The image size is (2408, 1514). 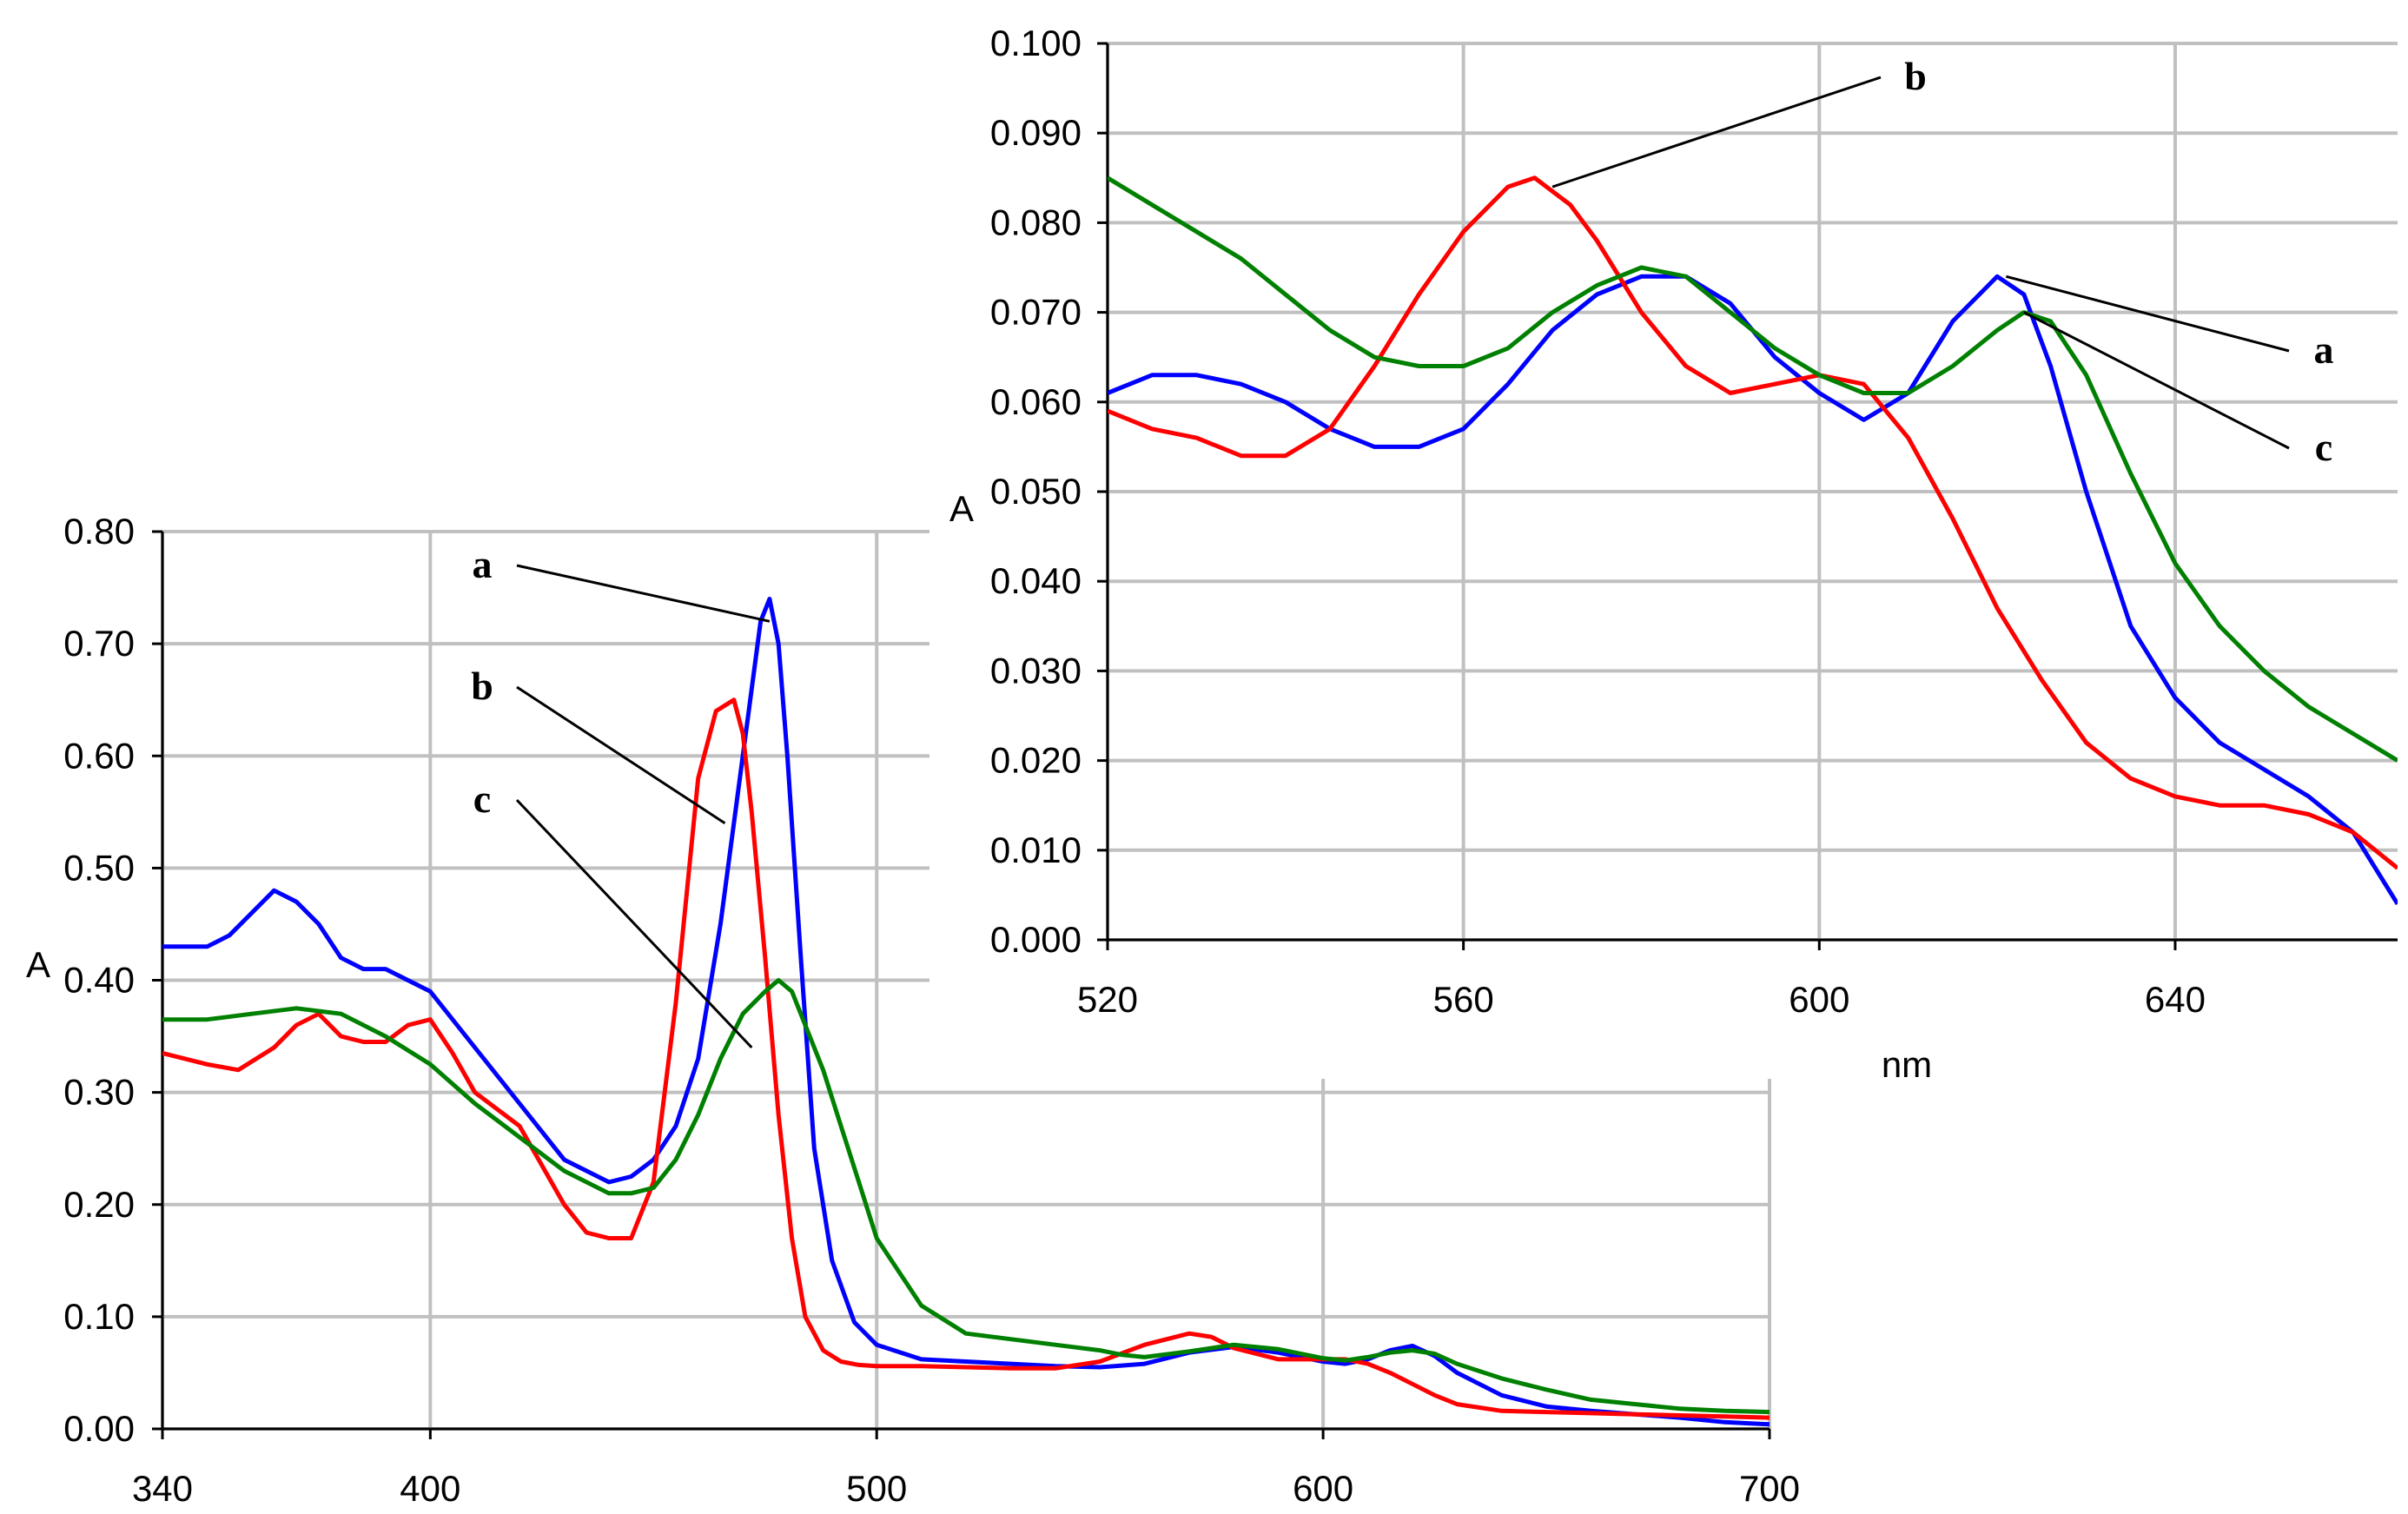 I want to click on y-tick-label: 0.080, so click(x=1036, y=222).